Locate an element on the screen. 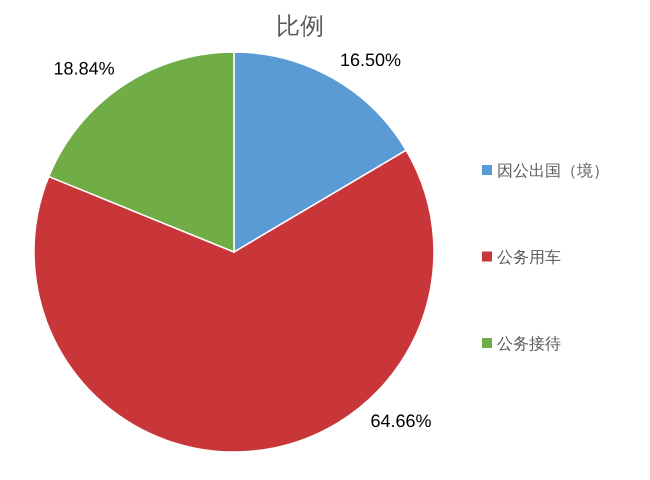 The width and height of the screenshot is (650, 480). chart-title: 比例 is located at coordinates (300, 26).